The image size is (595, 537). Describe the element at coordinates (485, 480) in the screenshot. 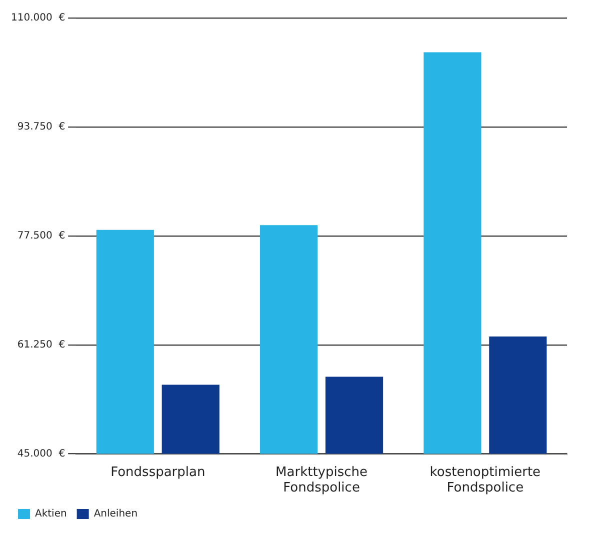

I see `x-tick-label: kostenoptimierte Fondspolice` at that location.